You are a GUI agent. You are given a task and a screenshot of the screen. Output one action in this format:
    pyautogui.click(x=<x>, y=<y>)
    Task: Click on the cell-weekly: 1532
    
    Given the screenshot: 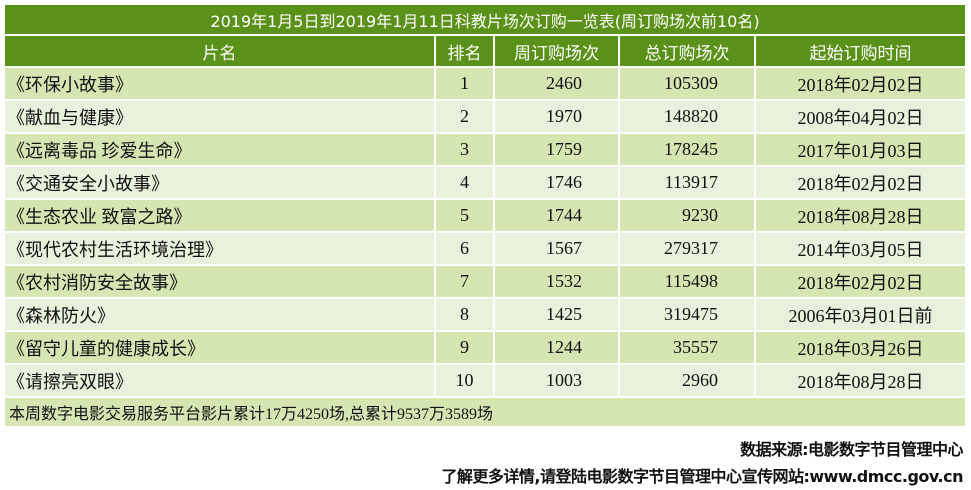 What is the action you would take?
    pyautogui.click(x=556, y=281)
    